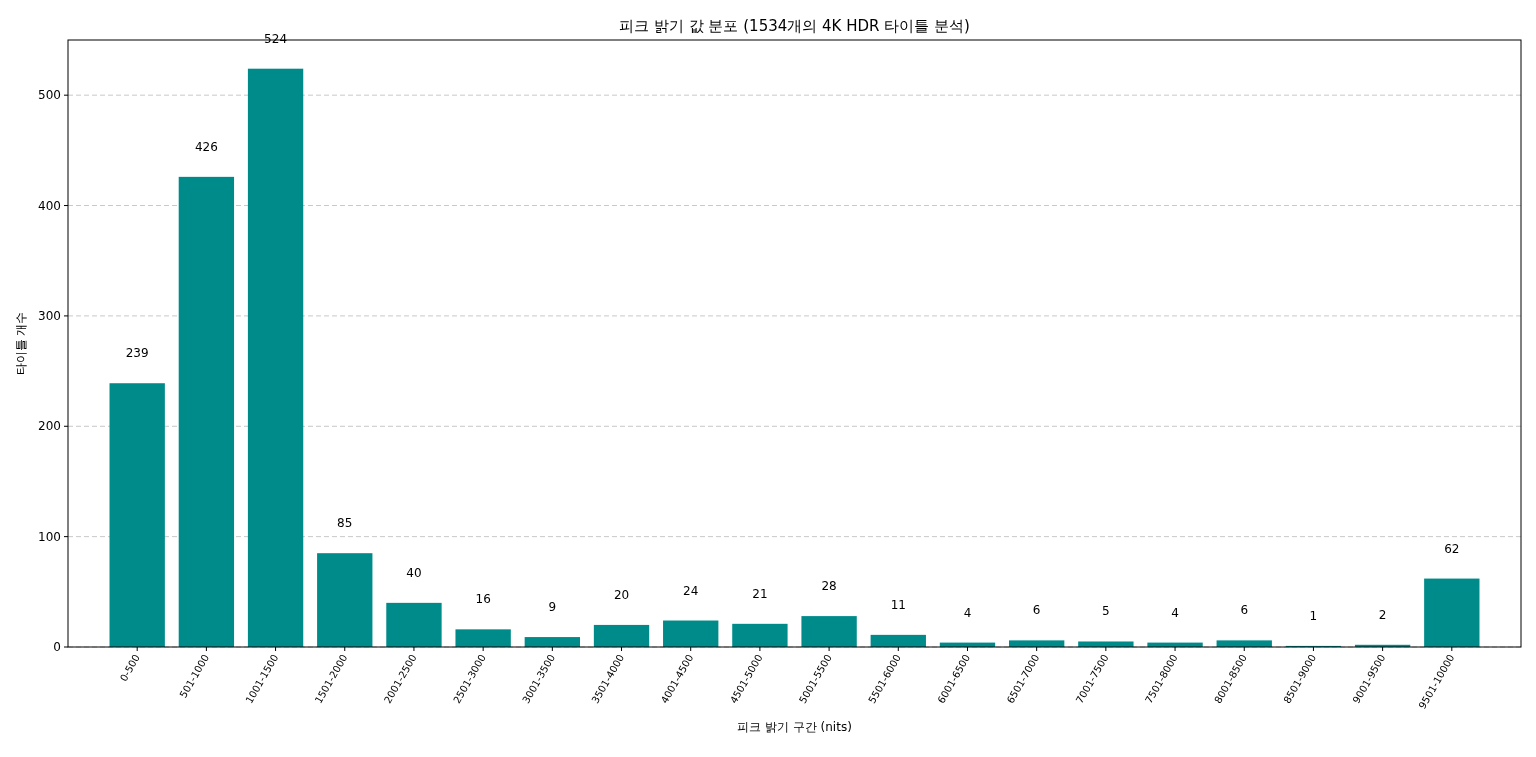 The height and width of the screenshot is (757, 1536). What do you see at coordinates (621, 594) in the screenshot?
I see `data-label: 20` at bounding box center [621, 594].